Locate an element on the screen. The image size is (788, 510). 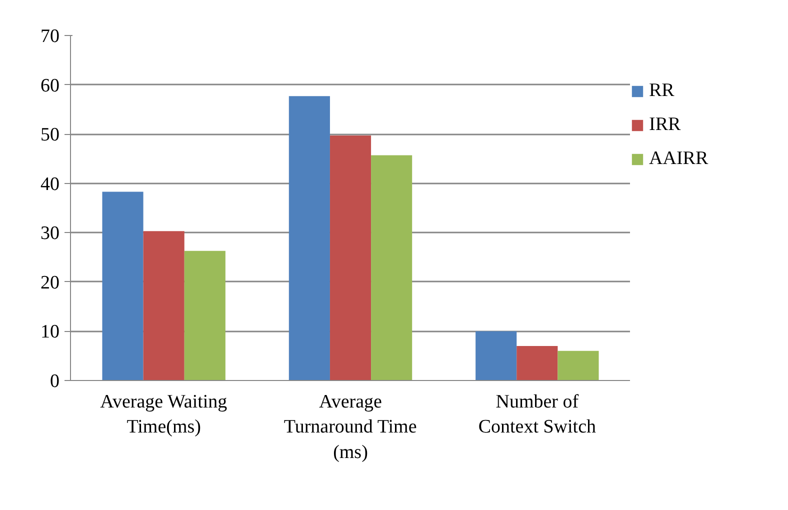
x-tick-label: Number of Context Switch is located at coordinates (537, 415).